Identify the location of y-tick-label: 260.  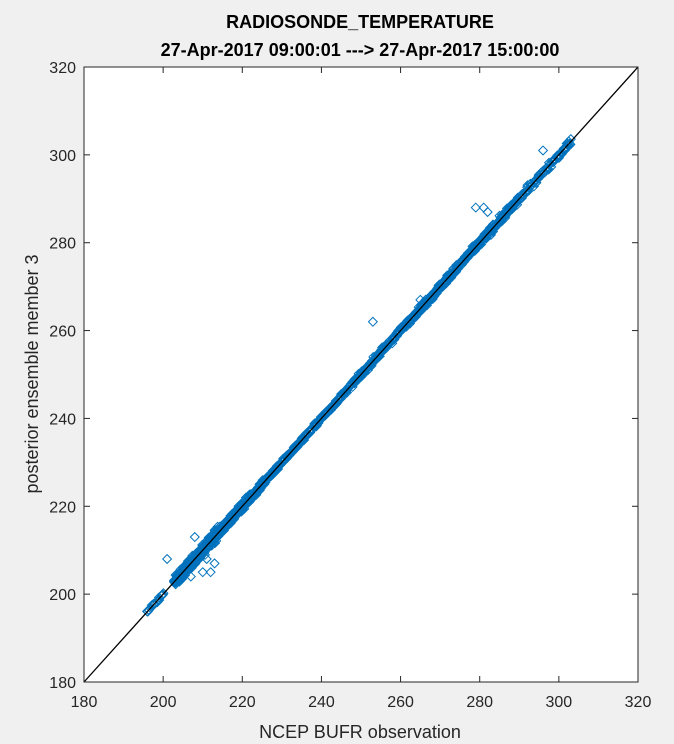
(62, 332).